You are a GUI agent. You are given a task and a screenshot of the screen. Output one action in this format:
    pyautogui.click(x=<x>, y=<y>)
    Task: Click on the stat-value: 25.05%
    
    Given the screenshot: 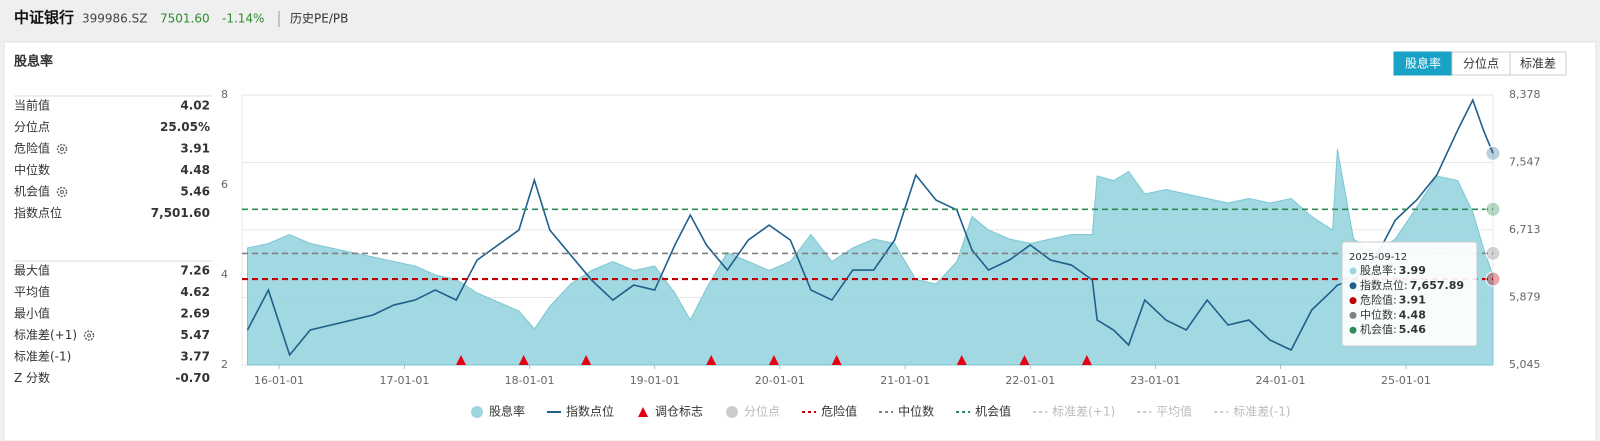 What is the action you would take?
    pyautogui.click(x=185, y=127)
    